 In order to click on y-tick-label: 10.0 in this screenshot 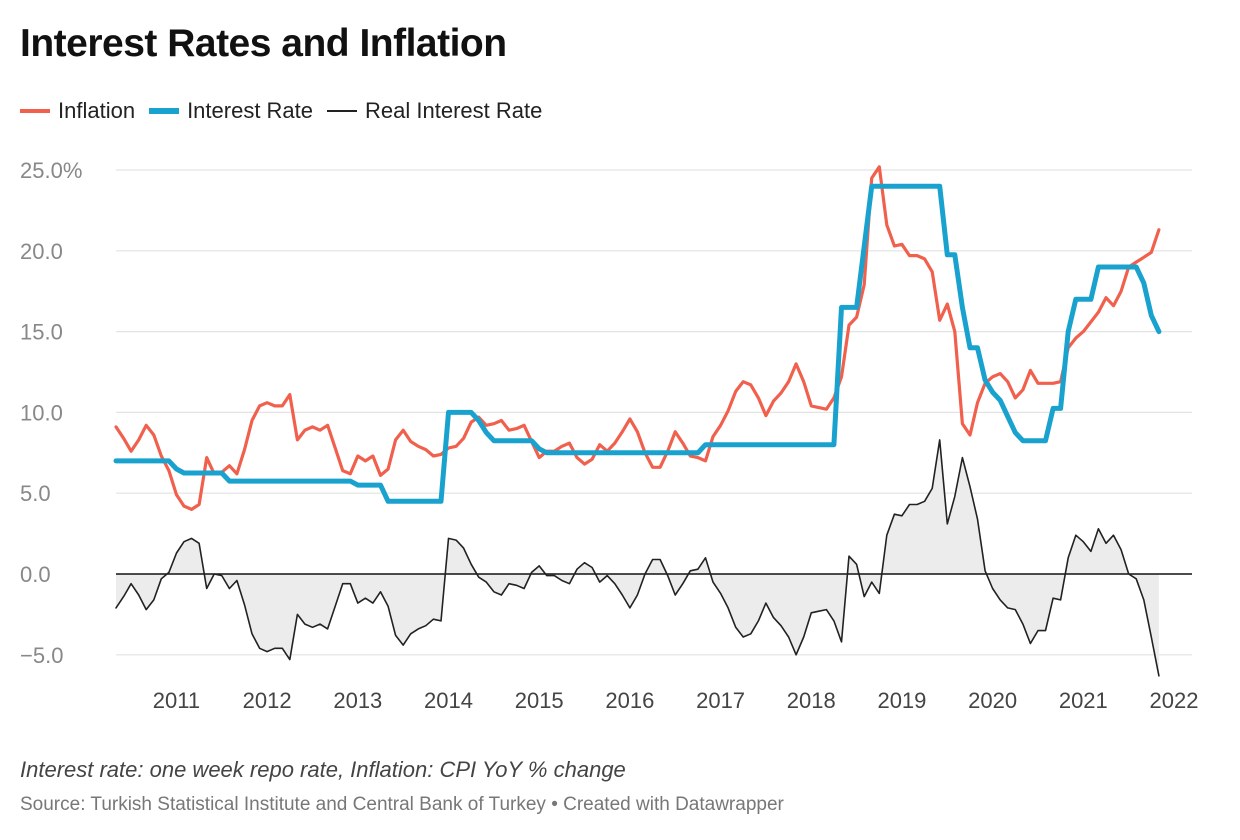, I will do `click(41, 412)`.